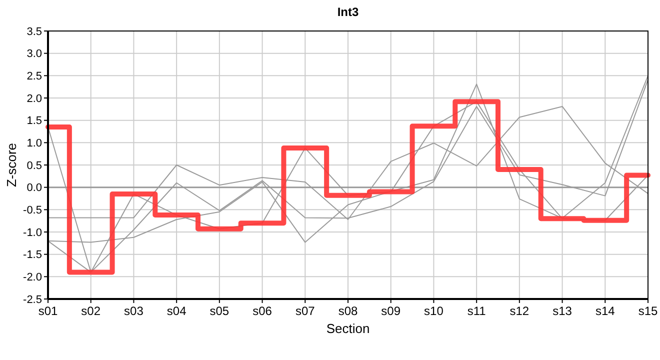 The image size is (660, 360). Describe the element at coordinates (32, 300) in the screenshot. I see `y-tick-label: -2.5` at that location.